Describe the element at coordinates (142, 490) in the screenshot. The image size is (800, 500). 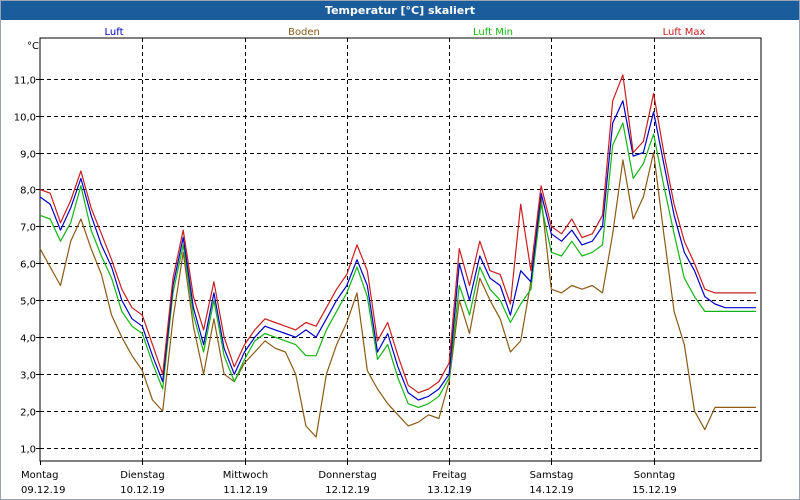
I see `x-tick-date: 10.12.19` at that location.